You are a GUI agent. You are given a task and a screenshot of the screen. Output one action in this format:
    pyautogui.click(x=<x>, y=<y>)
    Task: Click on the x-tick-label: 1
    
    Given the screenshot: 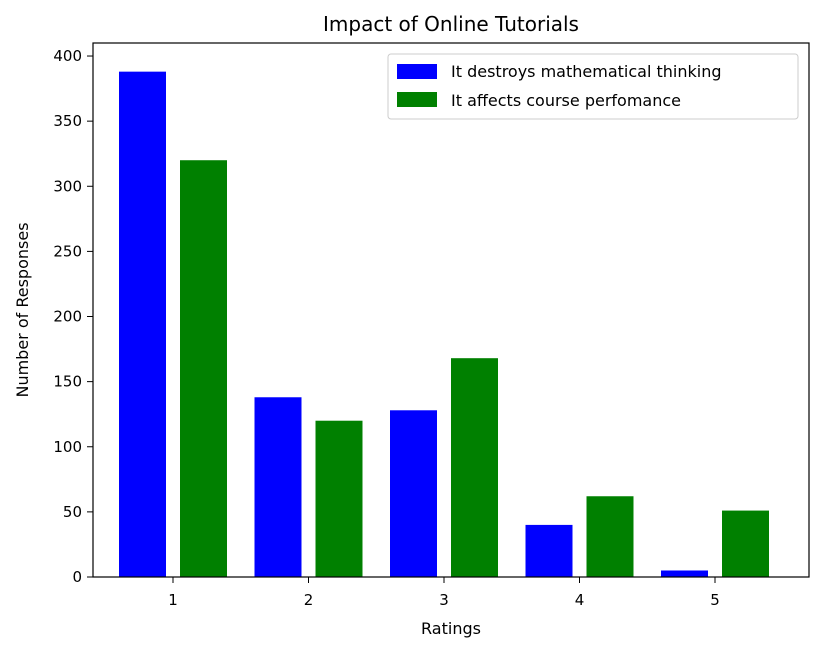 What is the action you would take?
    pyautogui.click(x=173, y=600)
    